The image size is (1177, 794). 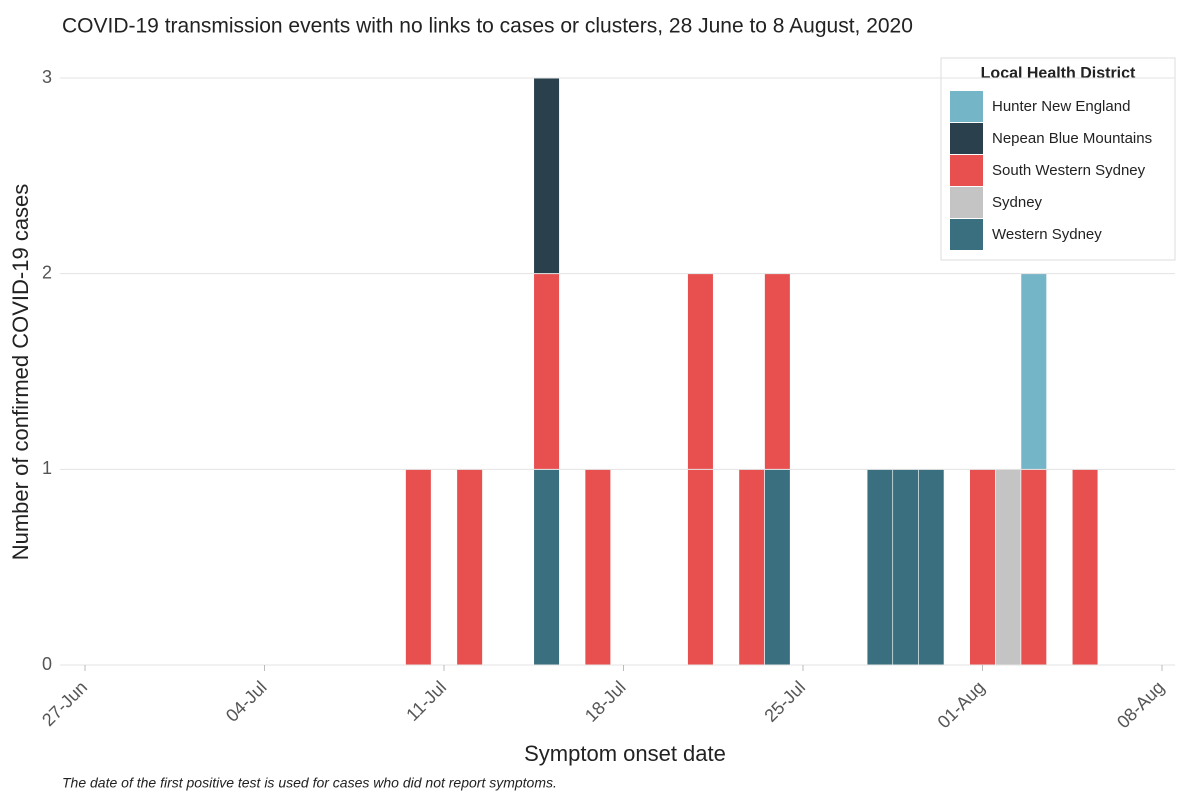 What do you see at coordinates (246, 701) in the screenshot?
I see `x-tick-label: 04-Jul` at bounding box center [246, 701].